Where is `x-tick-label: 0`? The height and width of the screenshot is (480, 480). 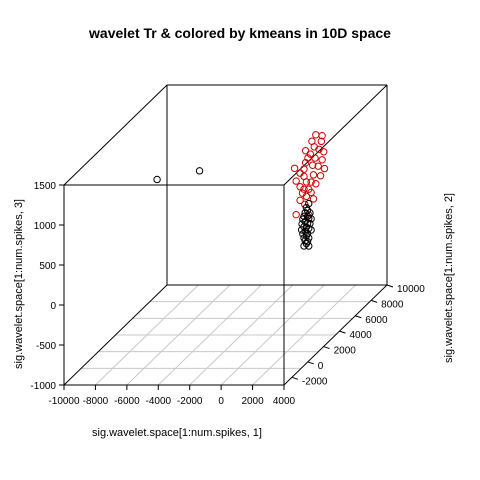 x-tick-label: 0 is located at coordinates (221, 401).